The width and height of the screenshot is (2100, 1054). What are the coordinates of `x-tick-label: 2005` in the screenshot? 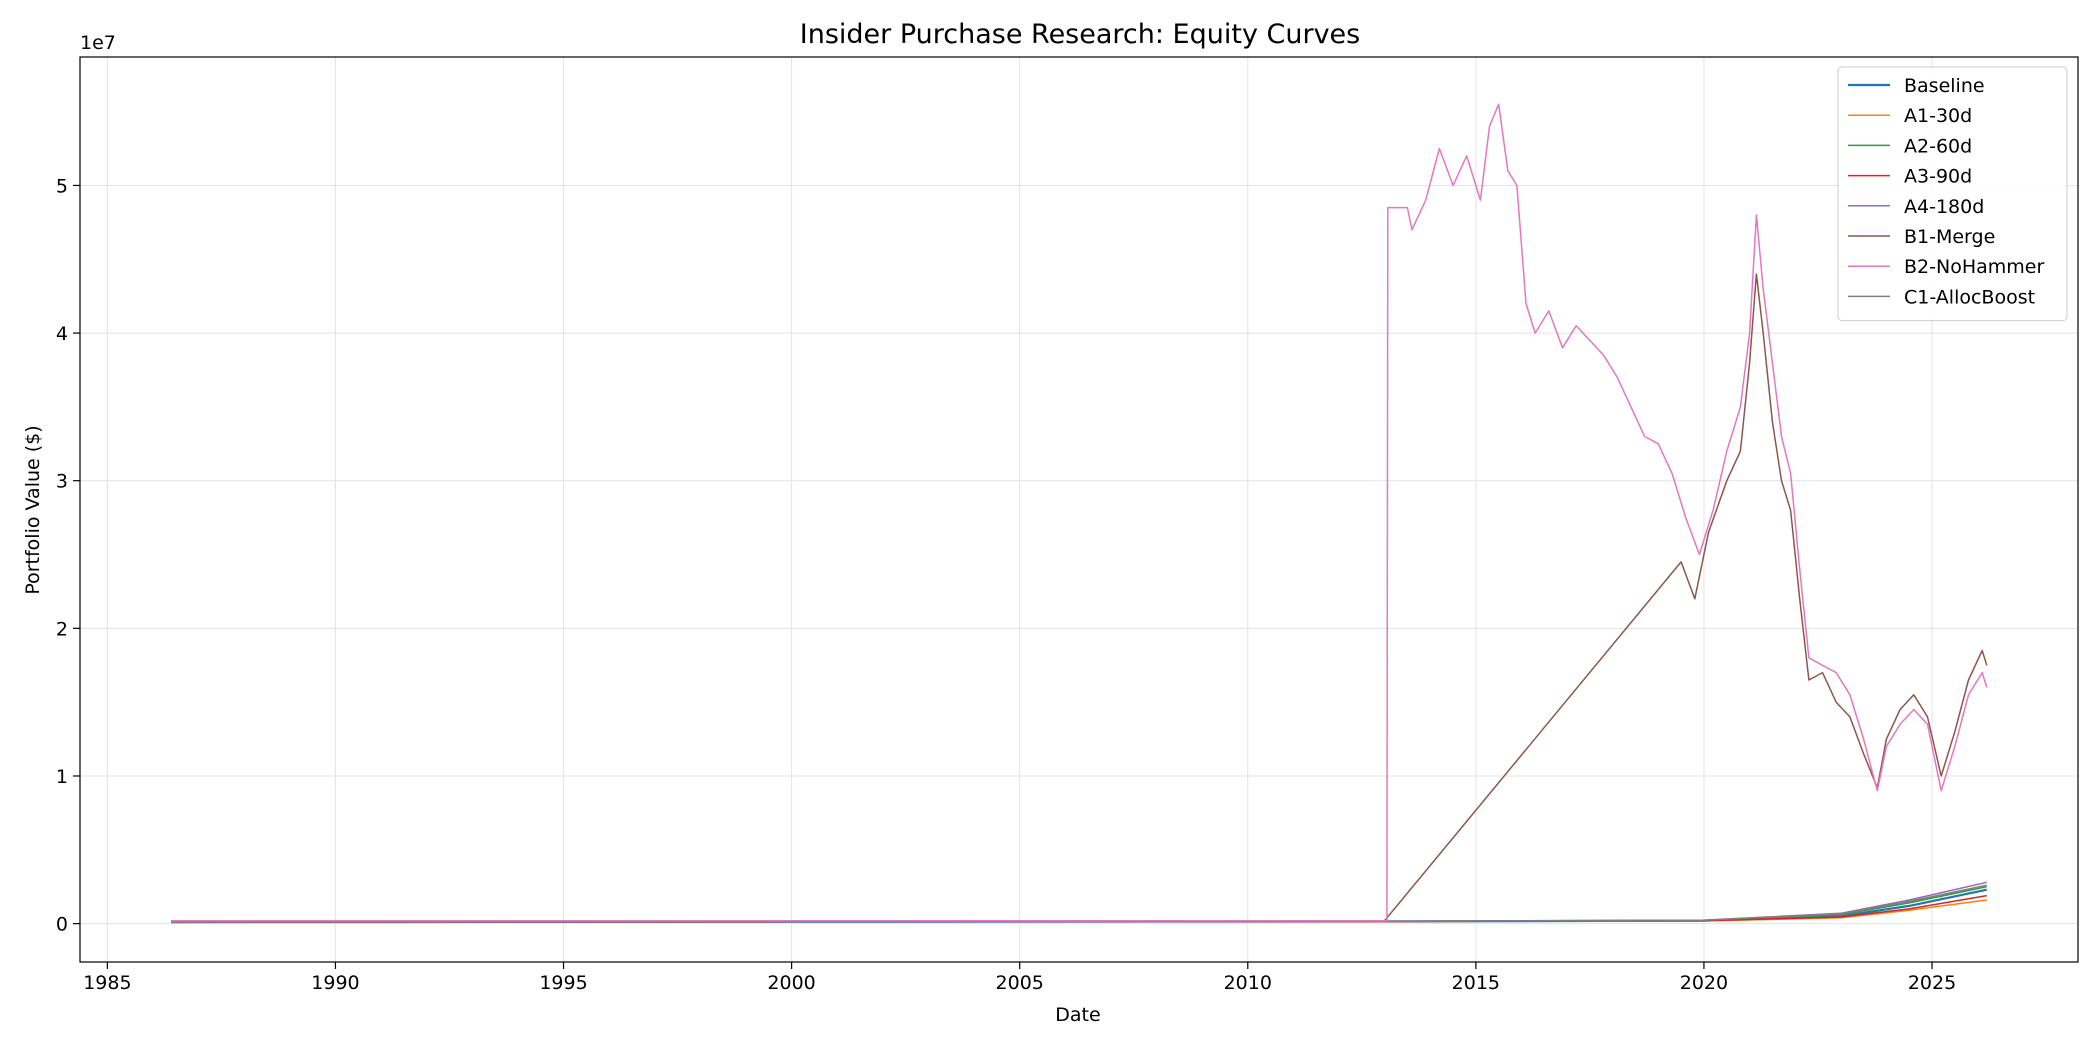 It's located at (1020, 983).